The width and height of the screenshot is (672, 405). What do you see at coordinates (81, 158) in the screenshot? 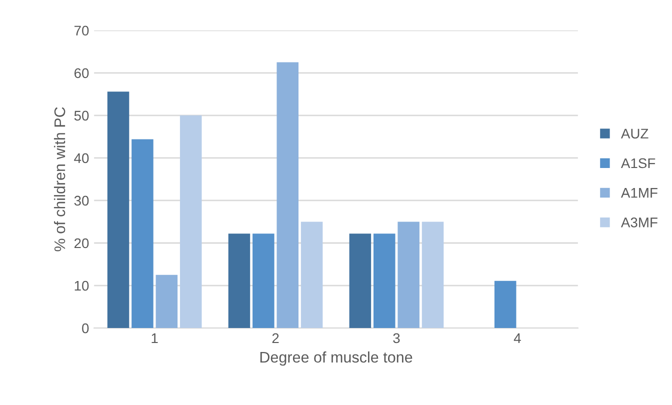
I see `y-tick-label: 40` at bounding box center [81, 158].